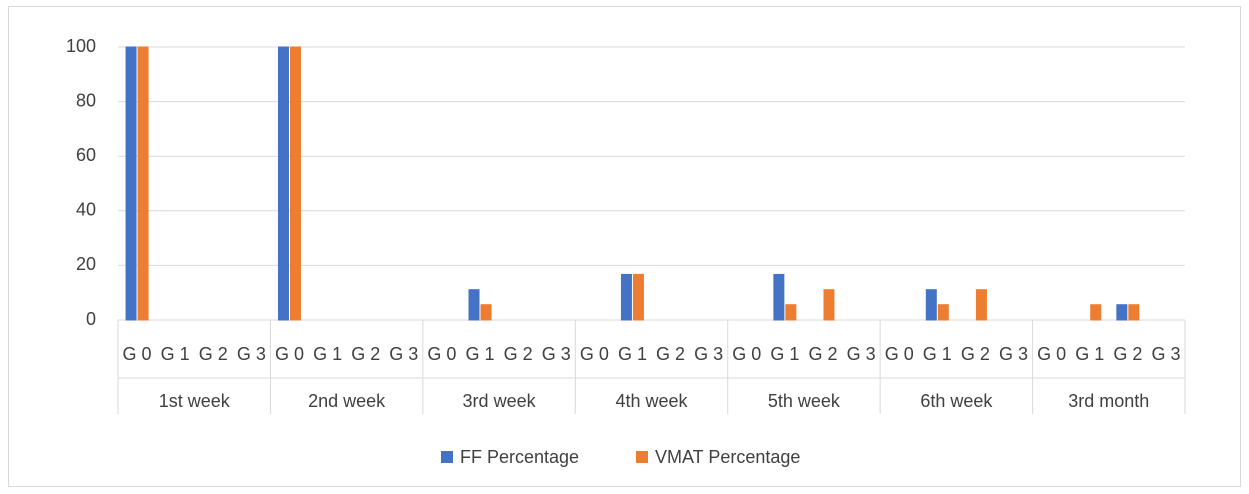 The height and width of the screenshot is (494, 1249). What do you see at coordinates (86, 100) in the screenshot?
I see `y-tick-label: 80` at bounding box center [86, 100].